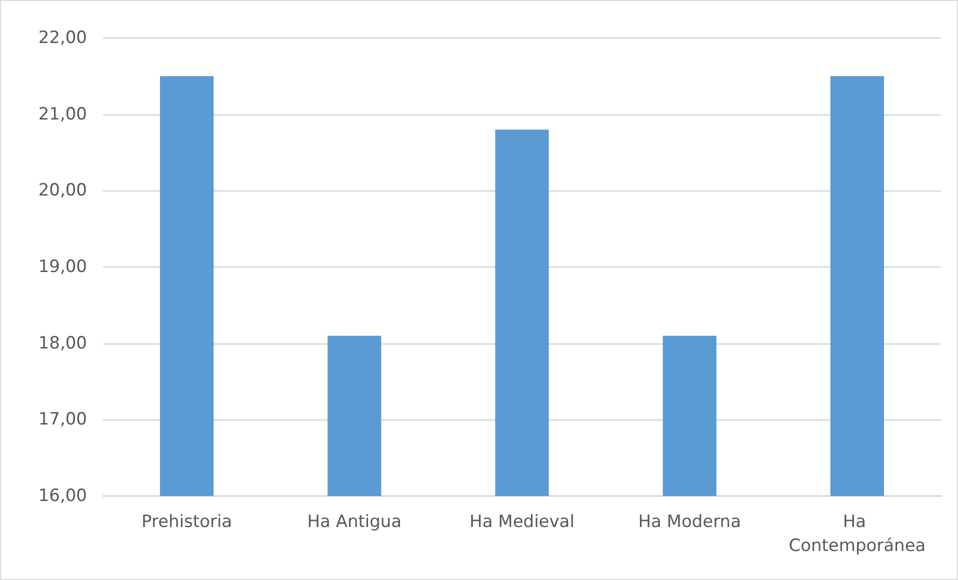 This screenshot has height=580, width=958. What do you see at coordinates (354, 522) in the screenshot?
I see `x-tick-label: Ha Antigua` at bounding box center [354, 522].